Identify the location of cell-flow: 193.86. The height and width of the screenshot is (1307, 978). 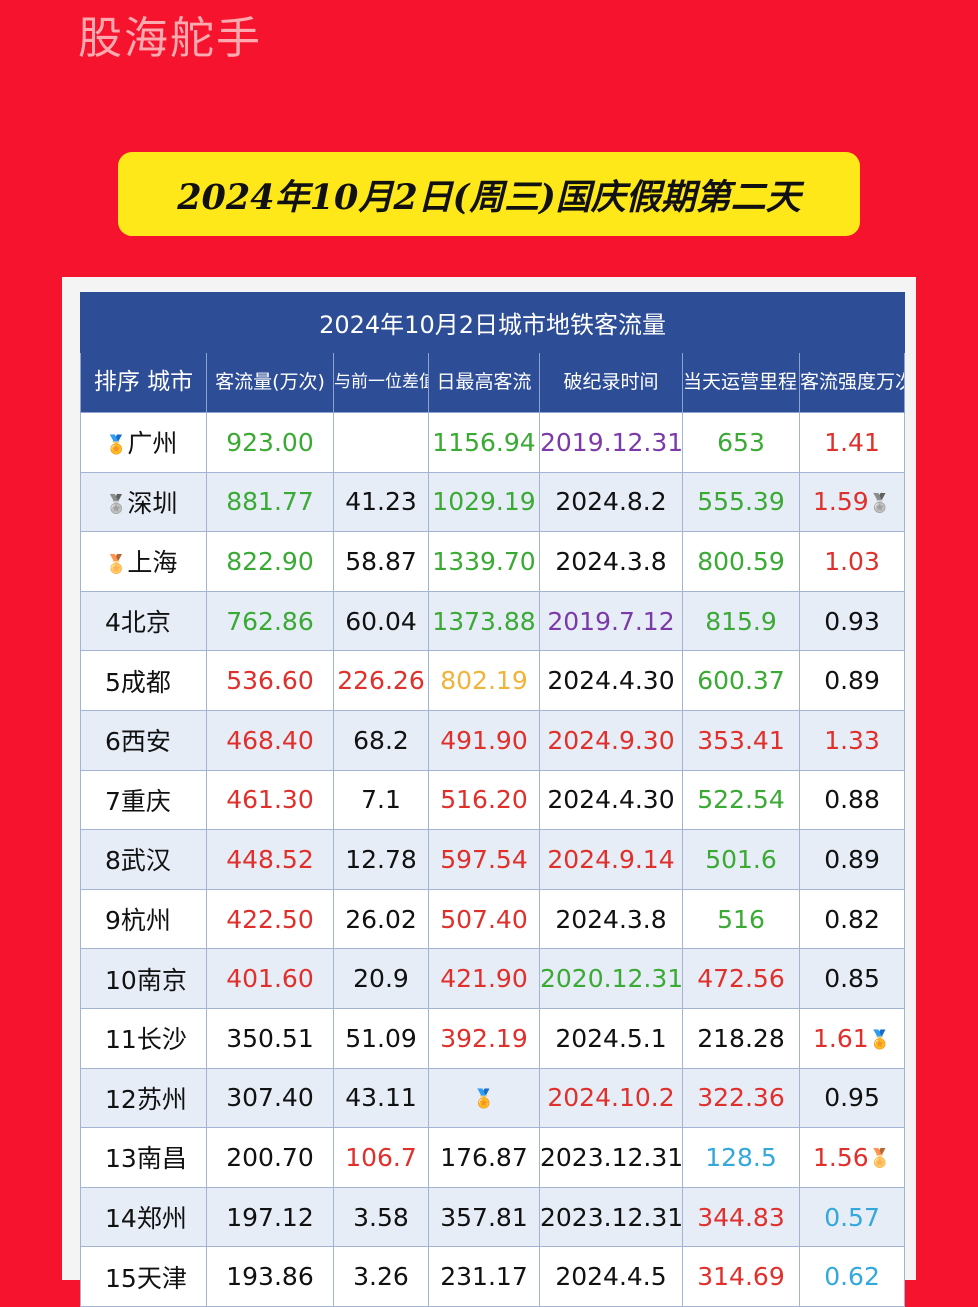
(270, 1276).